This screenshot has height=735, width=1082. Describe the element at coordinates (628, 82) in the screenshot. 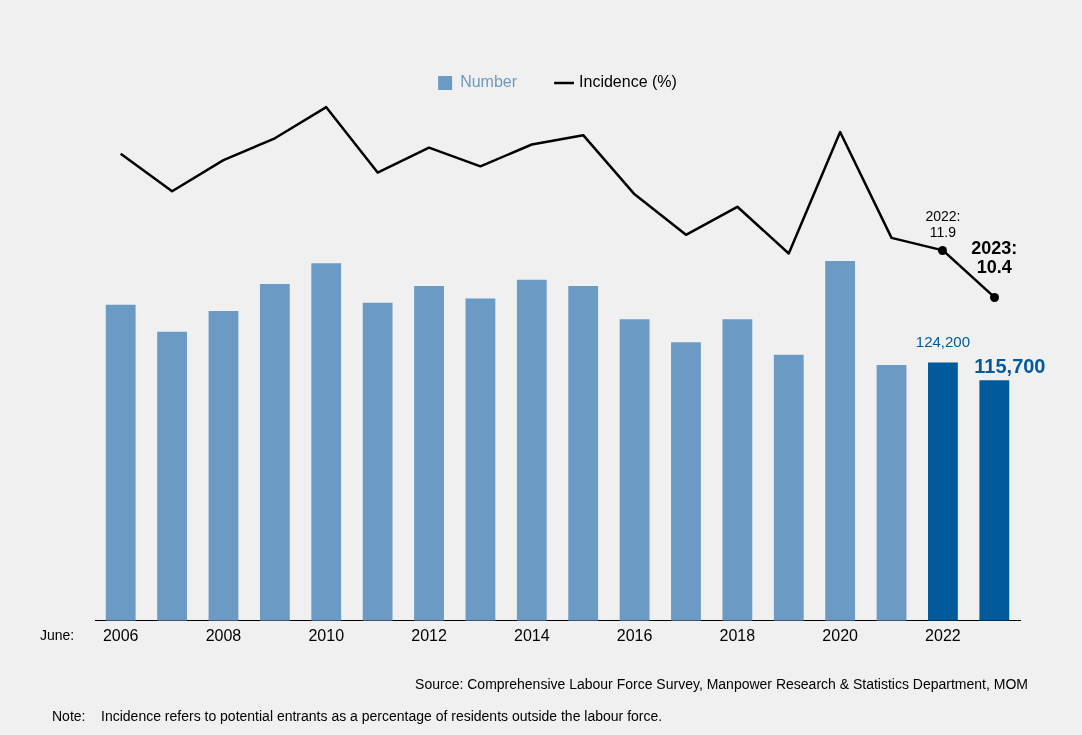

I see `legend-label: Incidence (%)` at that location.